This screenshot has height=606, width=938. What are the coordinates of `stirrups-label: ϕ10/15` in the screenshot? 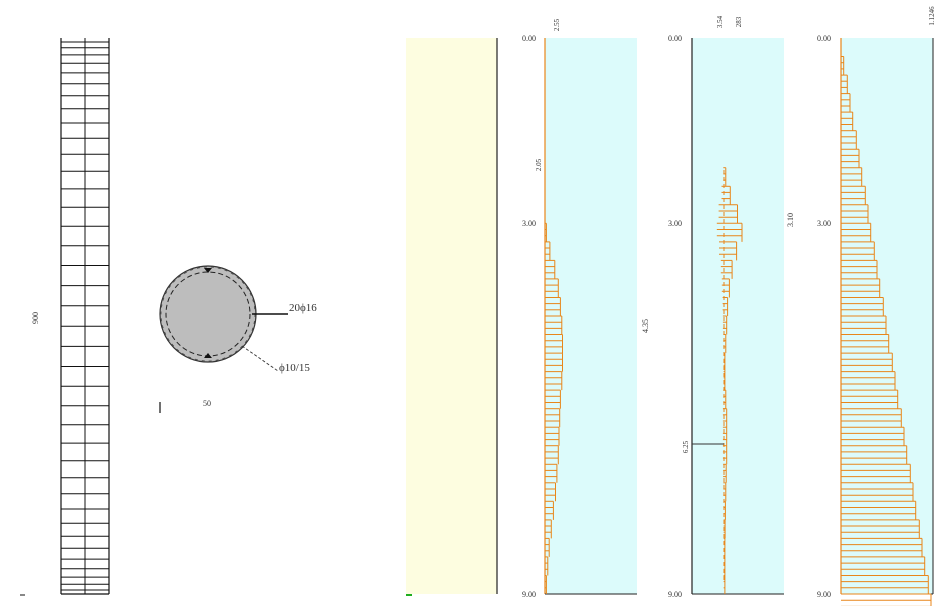 It's located at (294, 368).